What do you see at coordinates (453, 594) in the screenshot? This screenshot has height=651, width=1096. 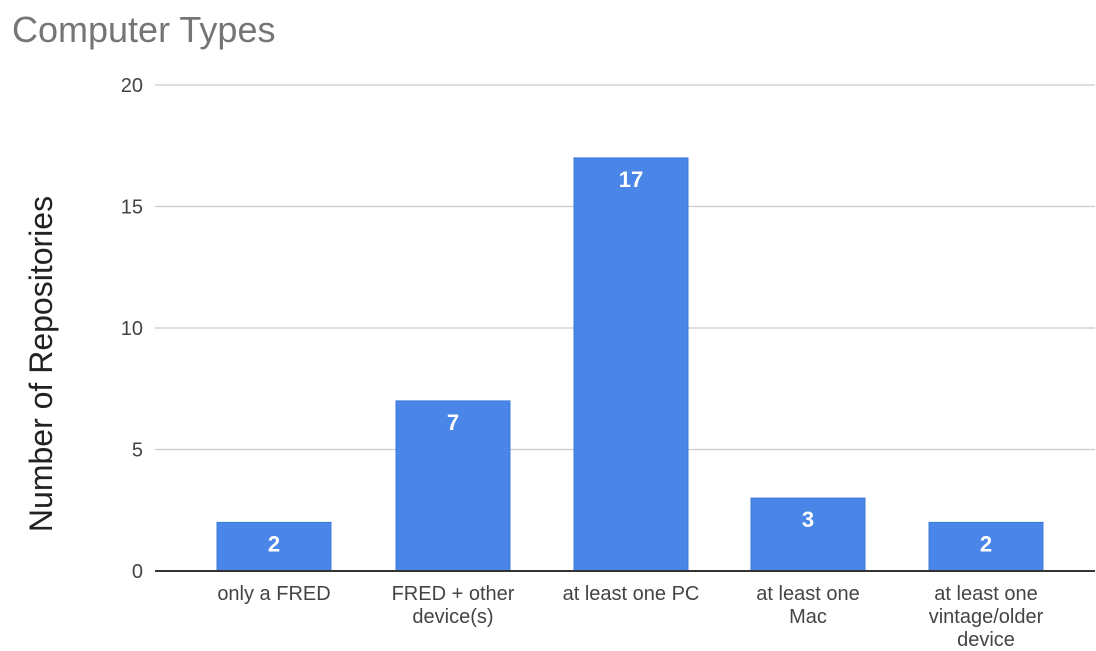 I see `x-tick-label-line: FRED + other` at bounding box center [453, 594].